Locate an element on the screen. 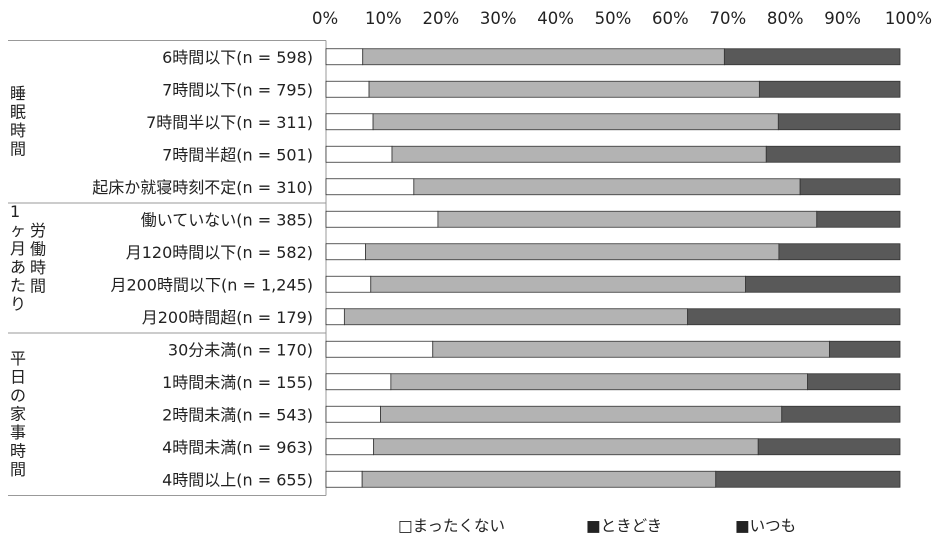 The width and height of the screenshot is (937, 539). category-label: 30分未満(n = 170) is located at coordinates (240, 349).